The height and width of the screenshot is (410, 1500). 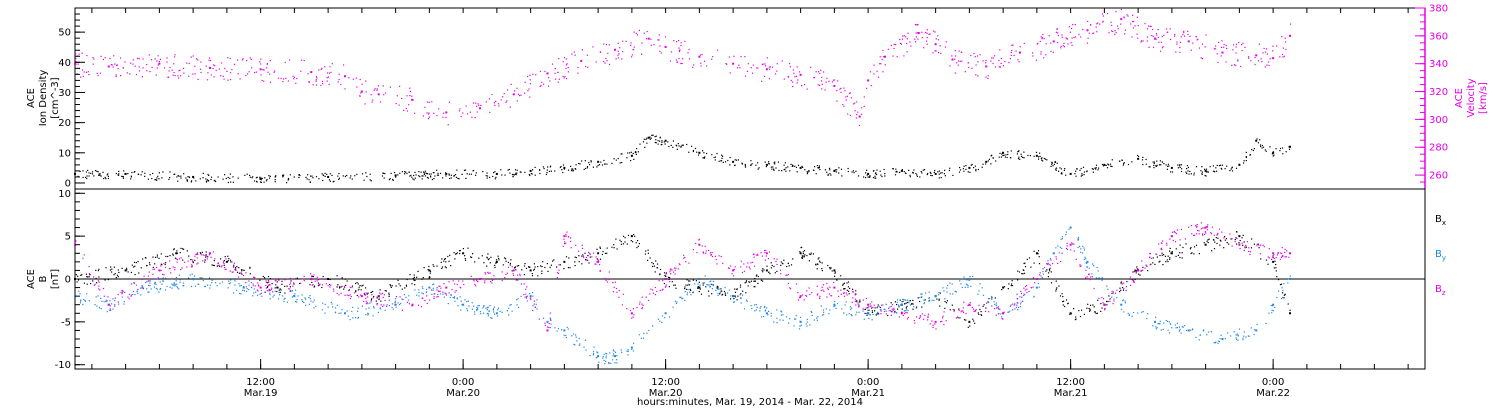 I want to click on bz-point, so click(x=1036, y=279).